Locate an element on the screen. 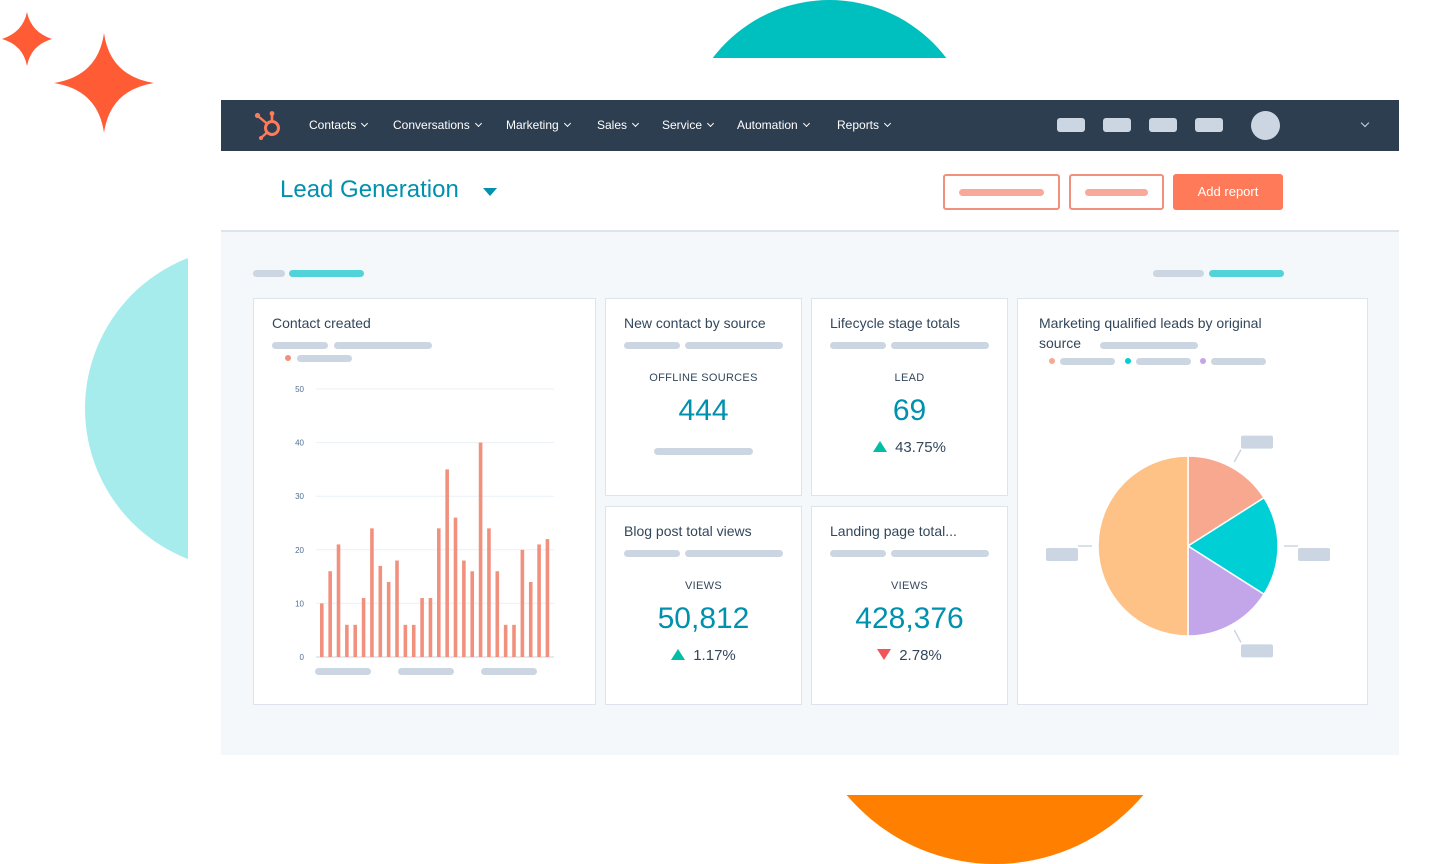  kpi-value: 428,376 is located at coordinates (909, 618).